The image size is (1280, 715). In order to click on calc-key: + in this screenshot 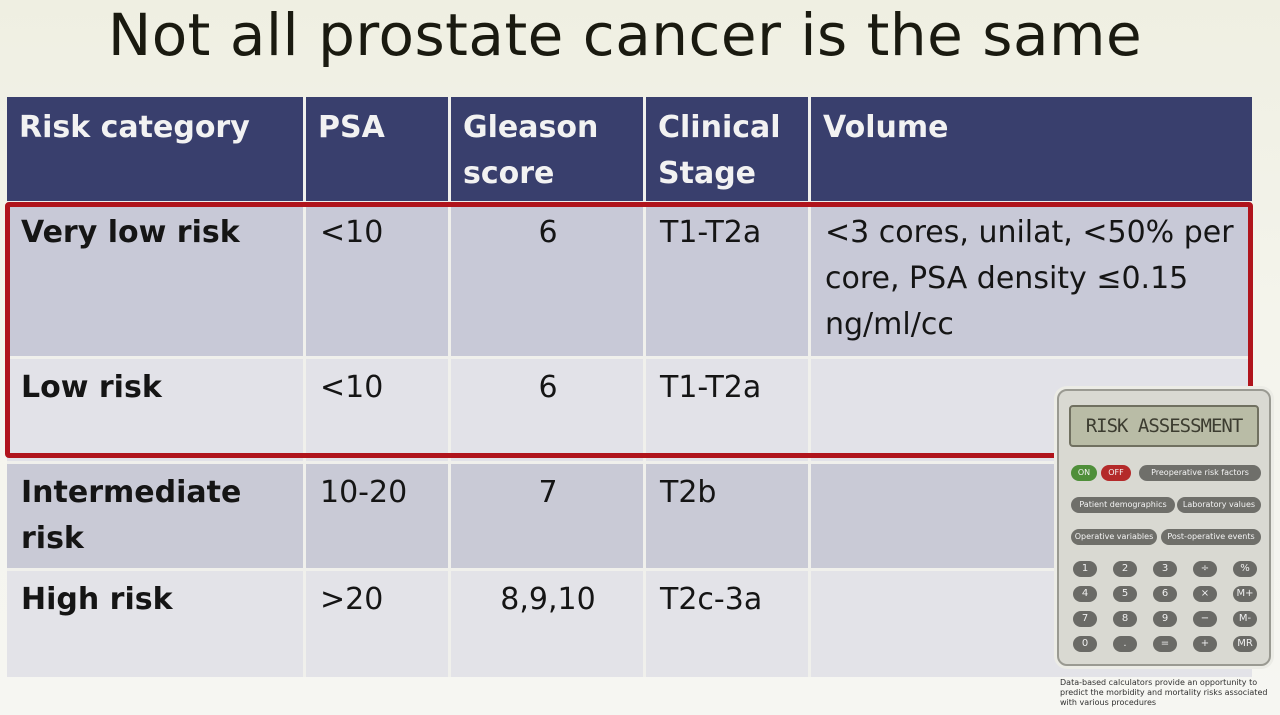, I will do `click(1205, 644)`.